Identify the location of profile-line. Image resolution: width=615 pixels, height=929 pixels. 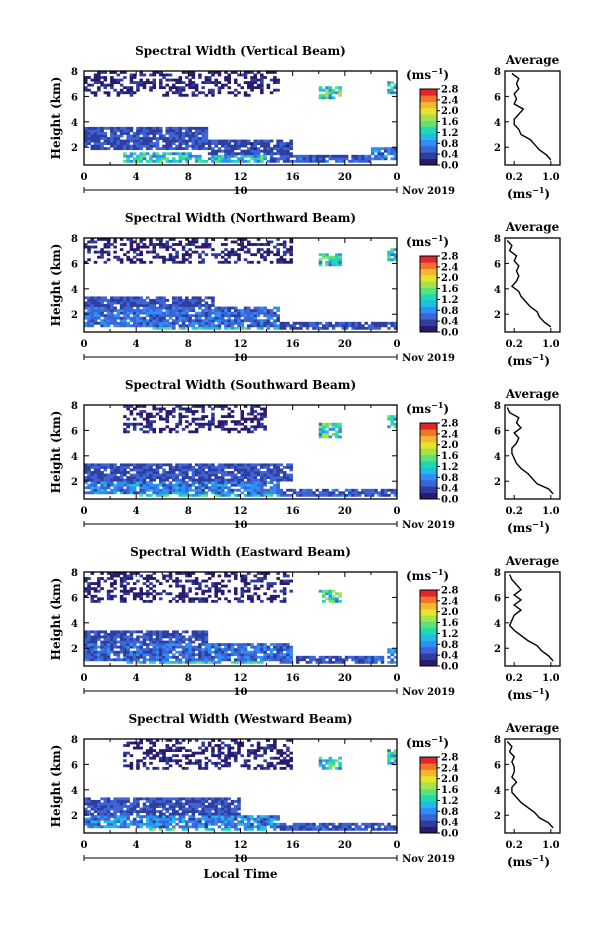
(531, 116).